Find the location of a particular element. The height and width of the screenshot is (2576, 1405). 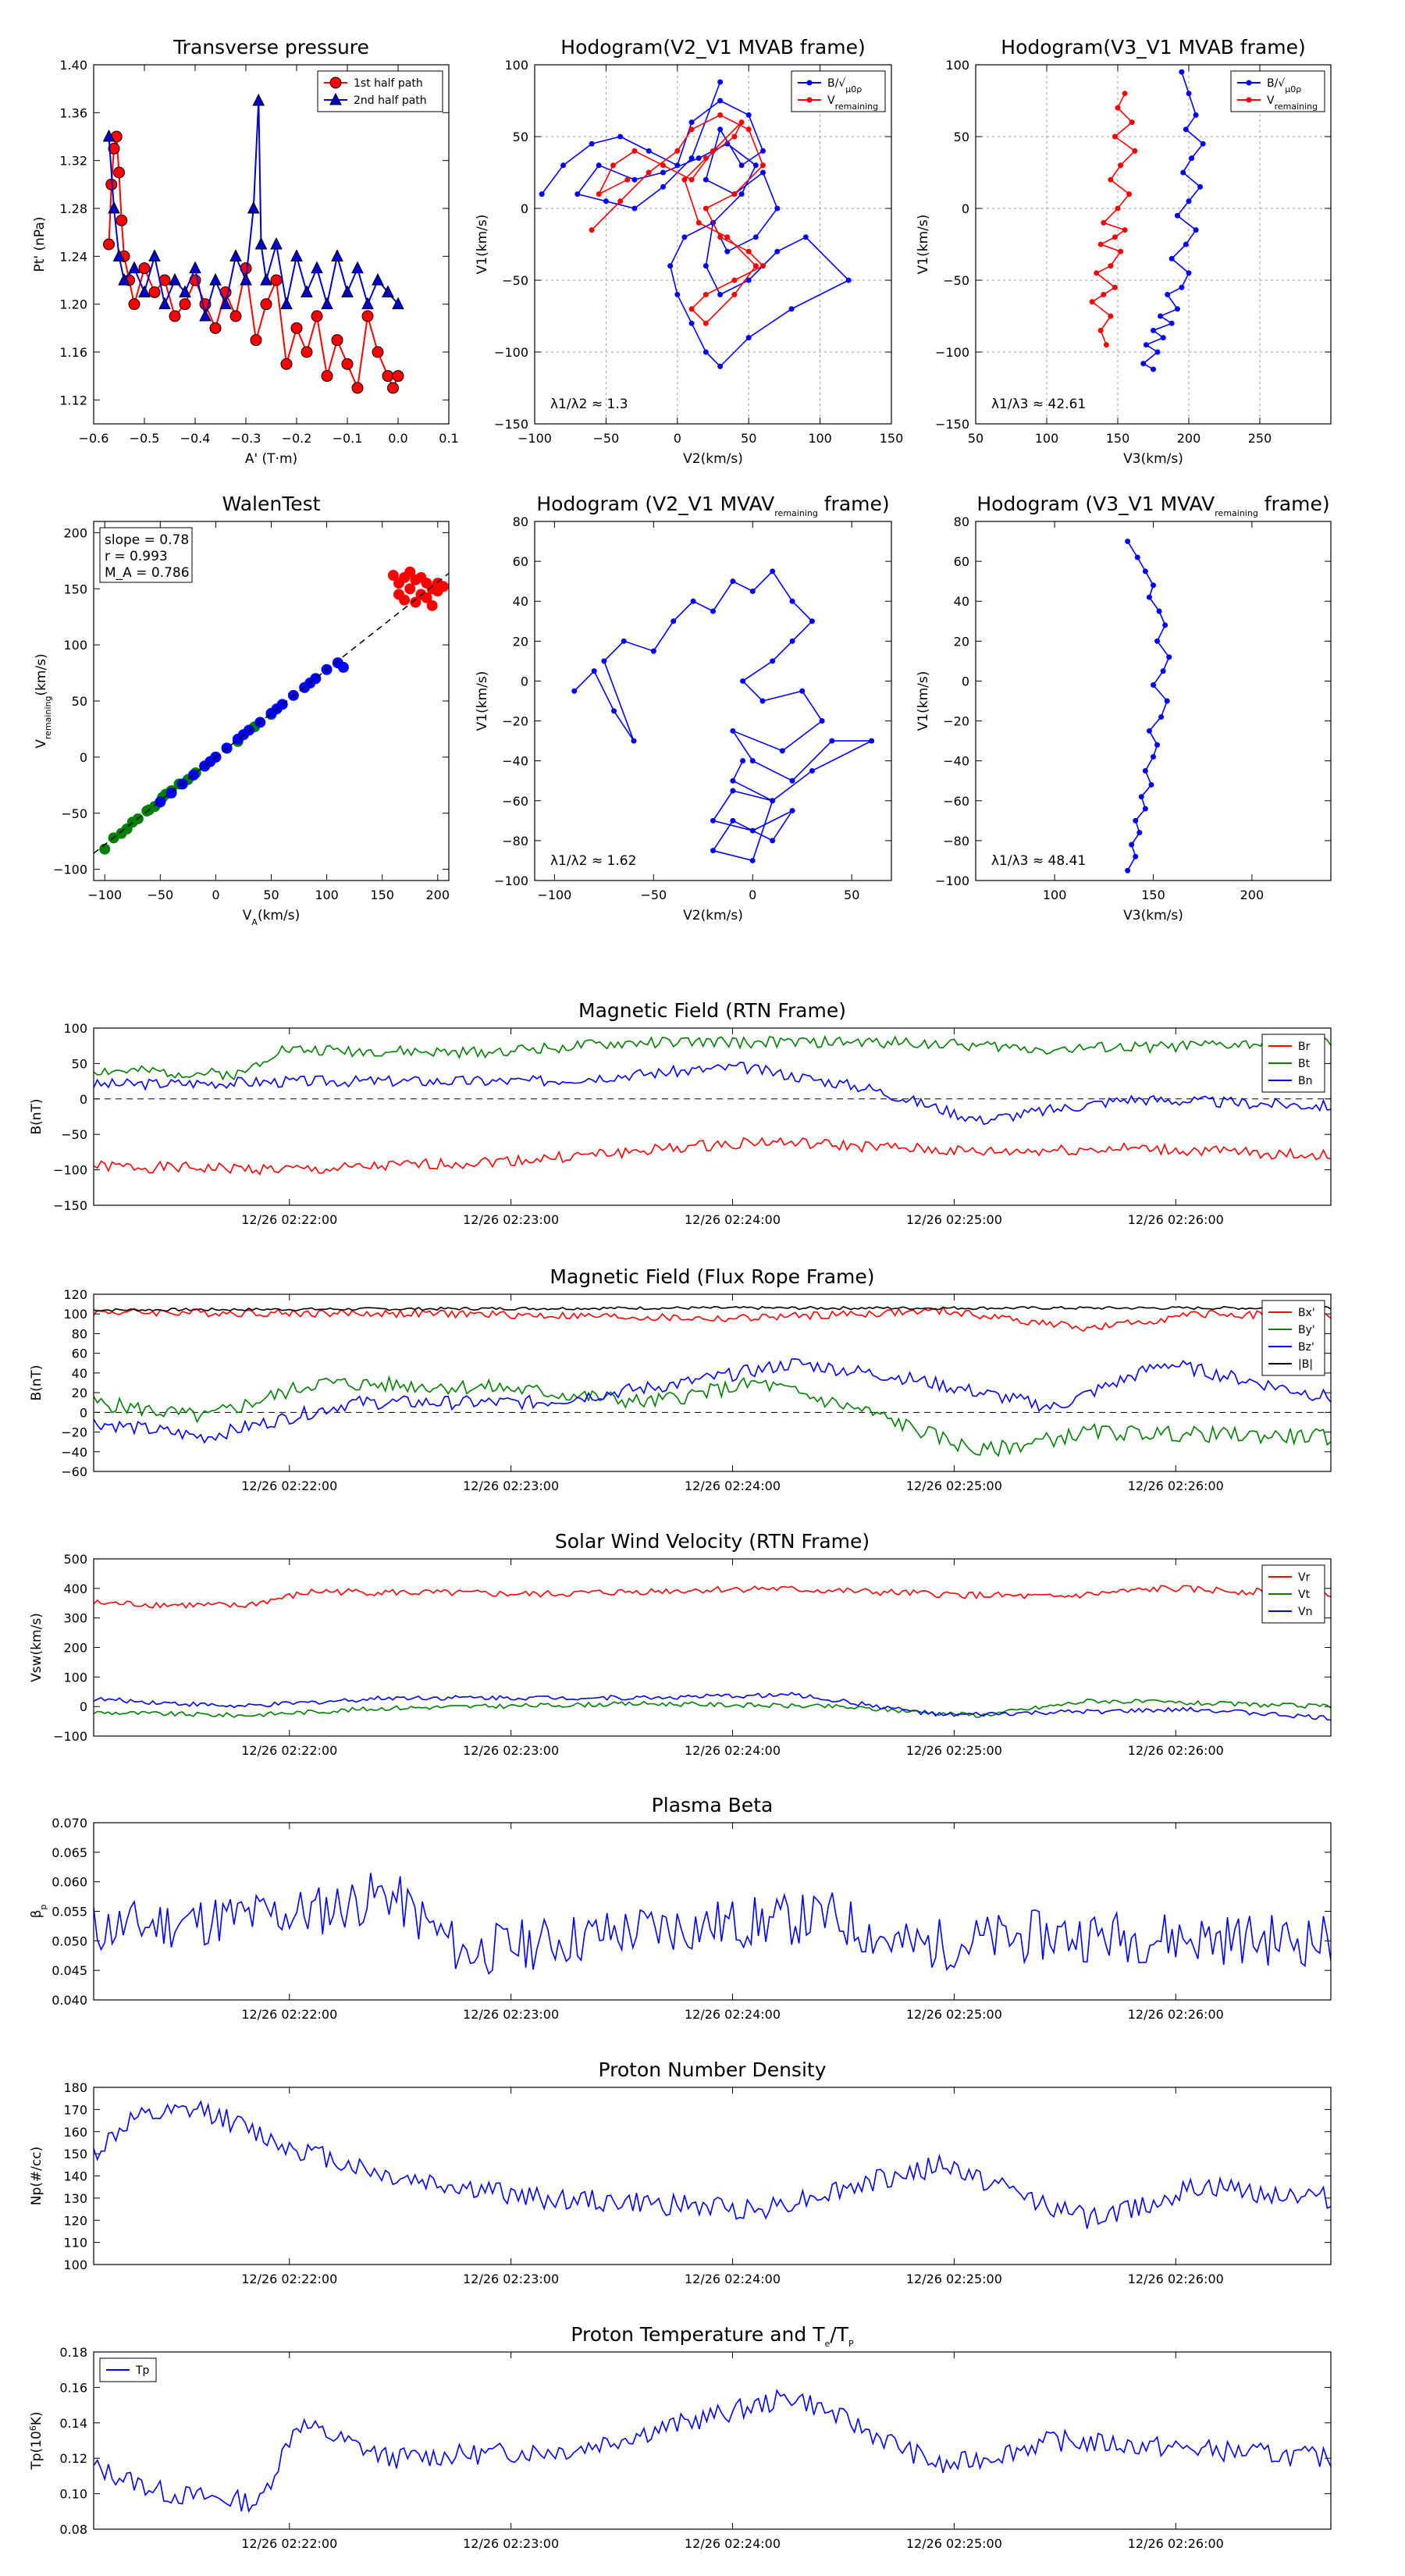

chart-title: Magnetic Field (Flux Rope Frame) is located at coordinates (712, 1276).